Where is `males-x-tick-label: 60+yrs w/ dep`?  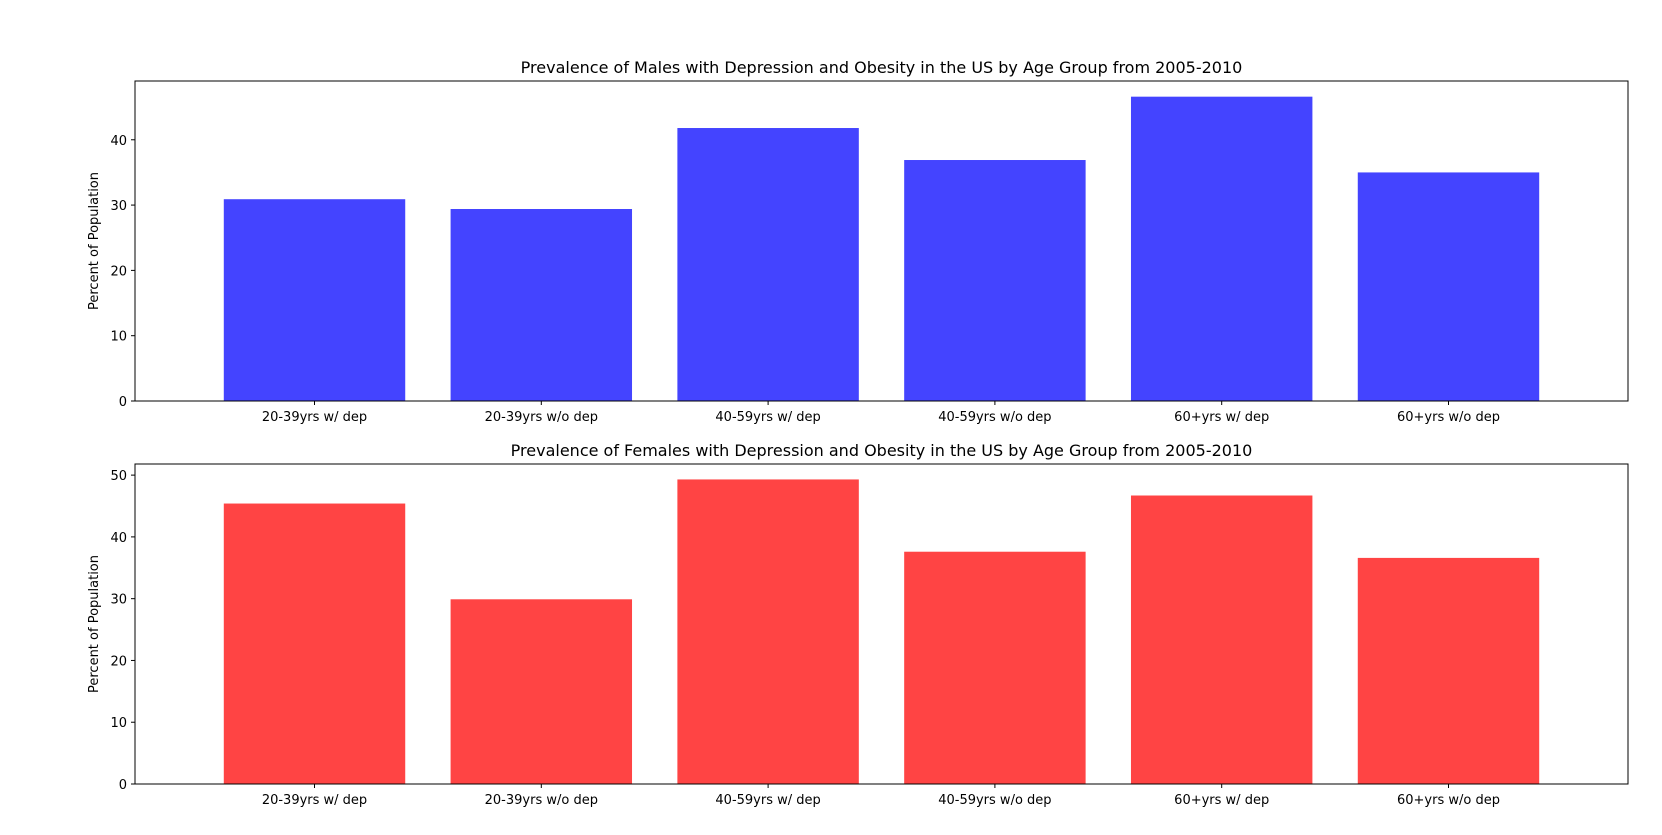
males-x-tick-label: 60+yrs w/ dep is located at coordinates (1221, 417).